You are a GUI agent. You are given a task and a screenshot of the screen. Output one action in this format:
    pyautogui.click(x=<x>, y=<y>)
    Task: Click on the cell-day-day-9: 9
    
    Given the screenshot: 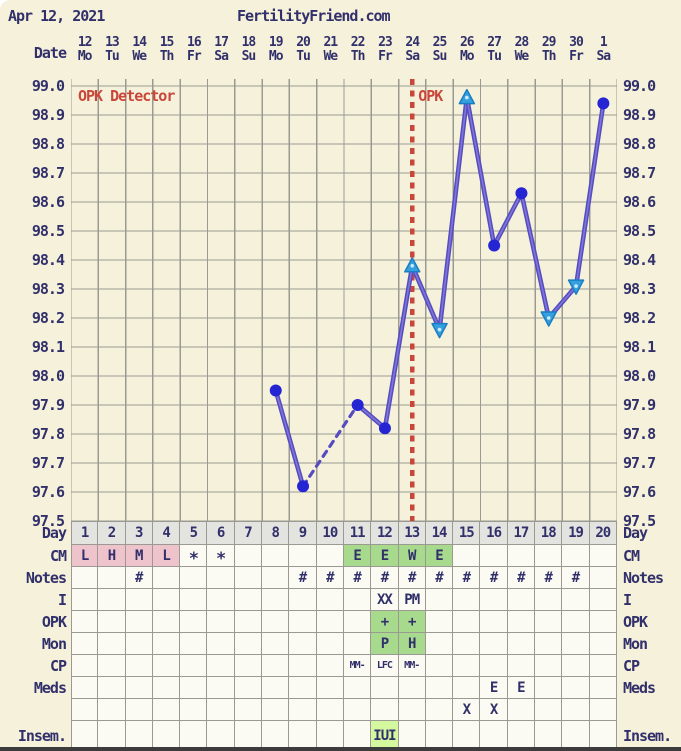 What is the action you would take?
    pyautogui.click(x=303, y=533)
    